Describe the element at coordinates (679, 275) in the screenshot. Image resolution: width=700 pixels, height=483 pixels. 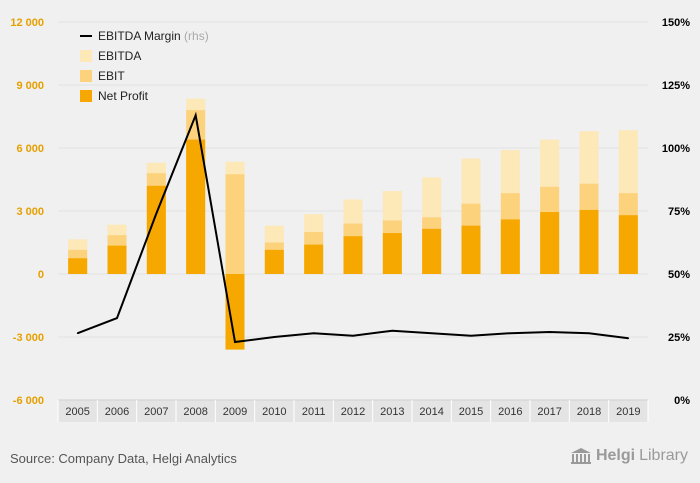
I see `y-right-tick-label: 50%` at that location.